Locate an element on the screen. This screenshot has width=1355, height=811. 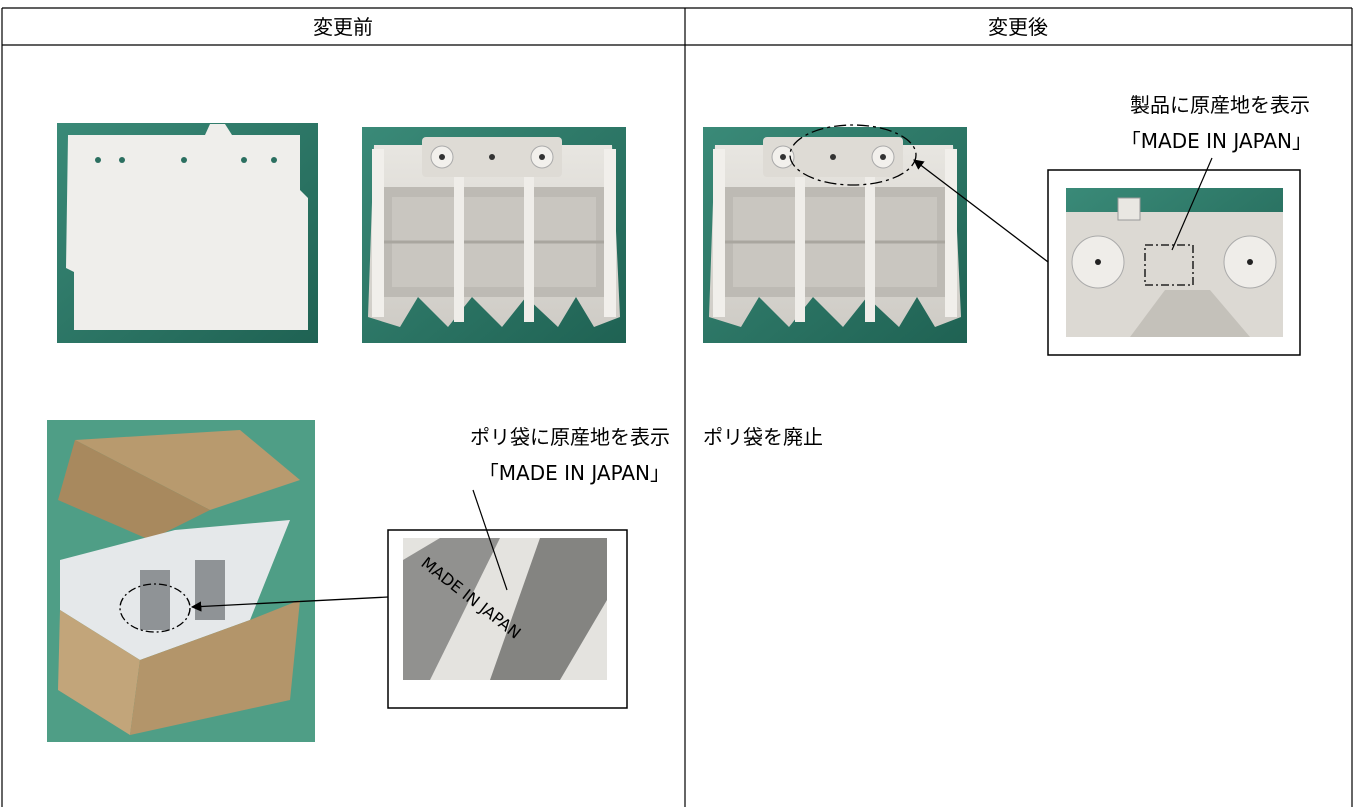
marker-ellipse-bag is located at coordinates (155, 608).